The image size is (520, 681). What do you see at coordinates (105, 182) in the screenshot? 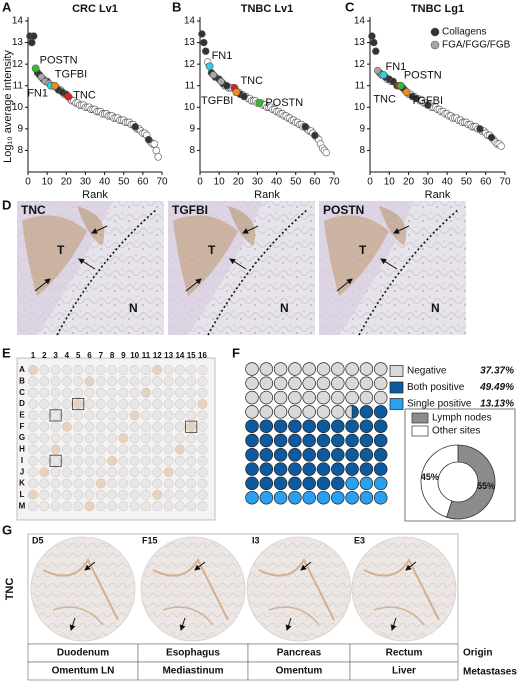
I see `x-tick-label: 40` at bounding box center [105, 182].